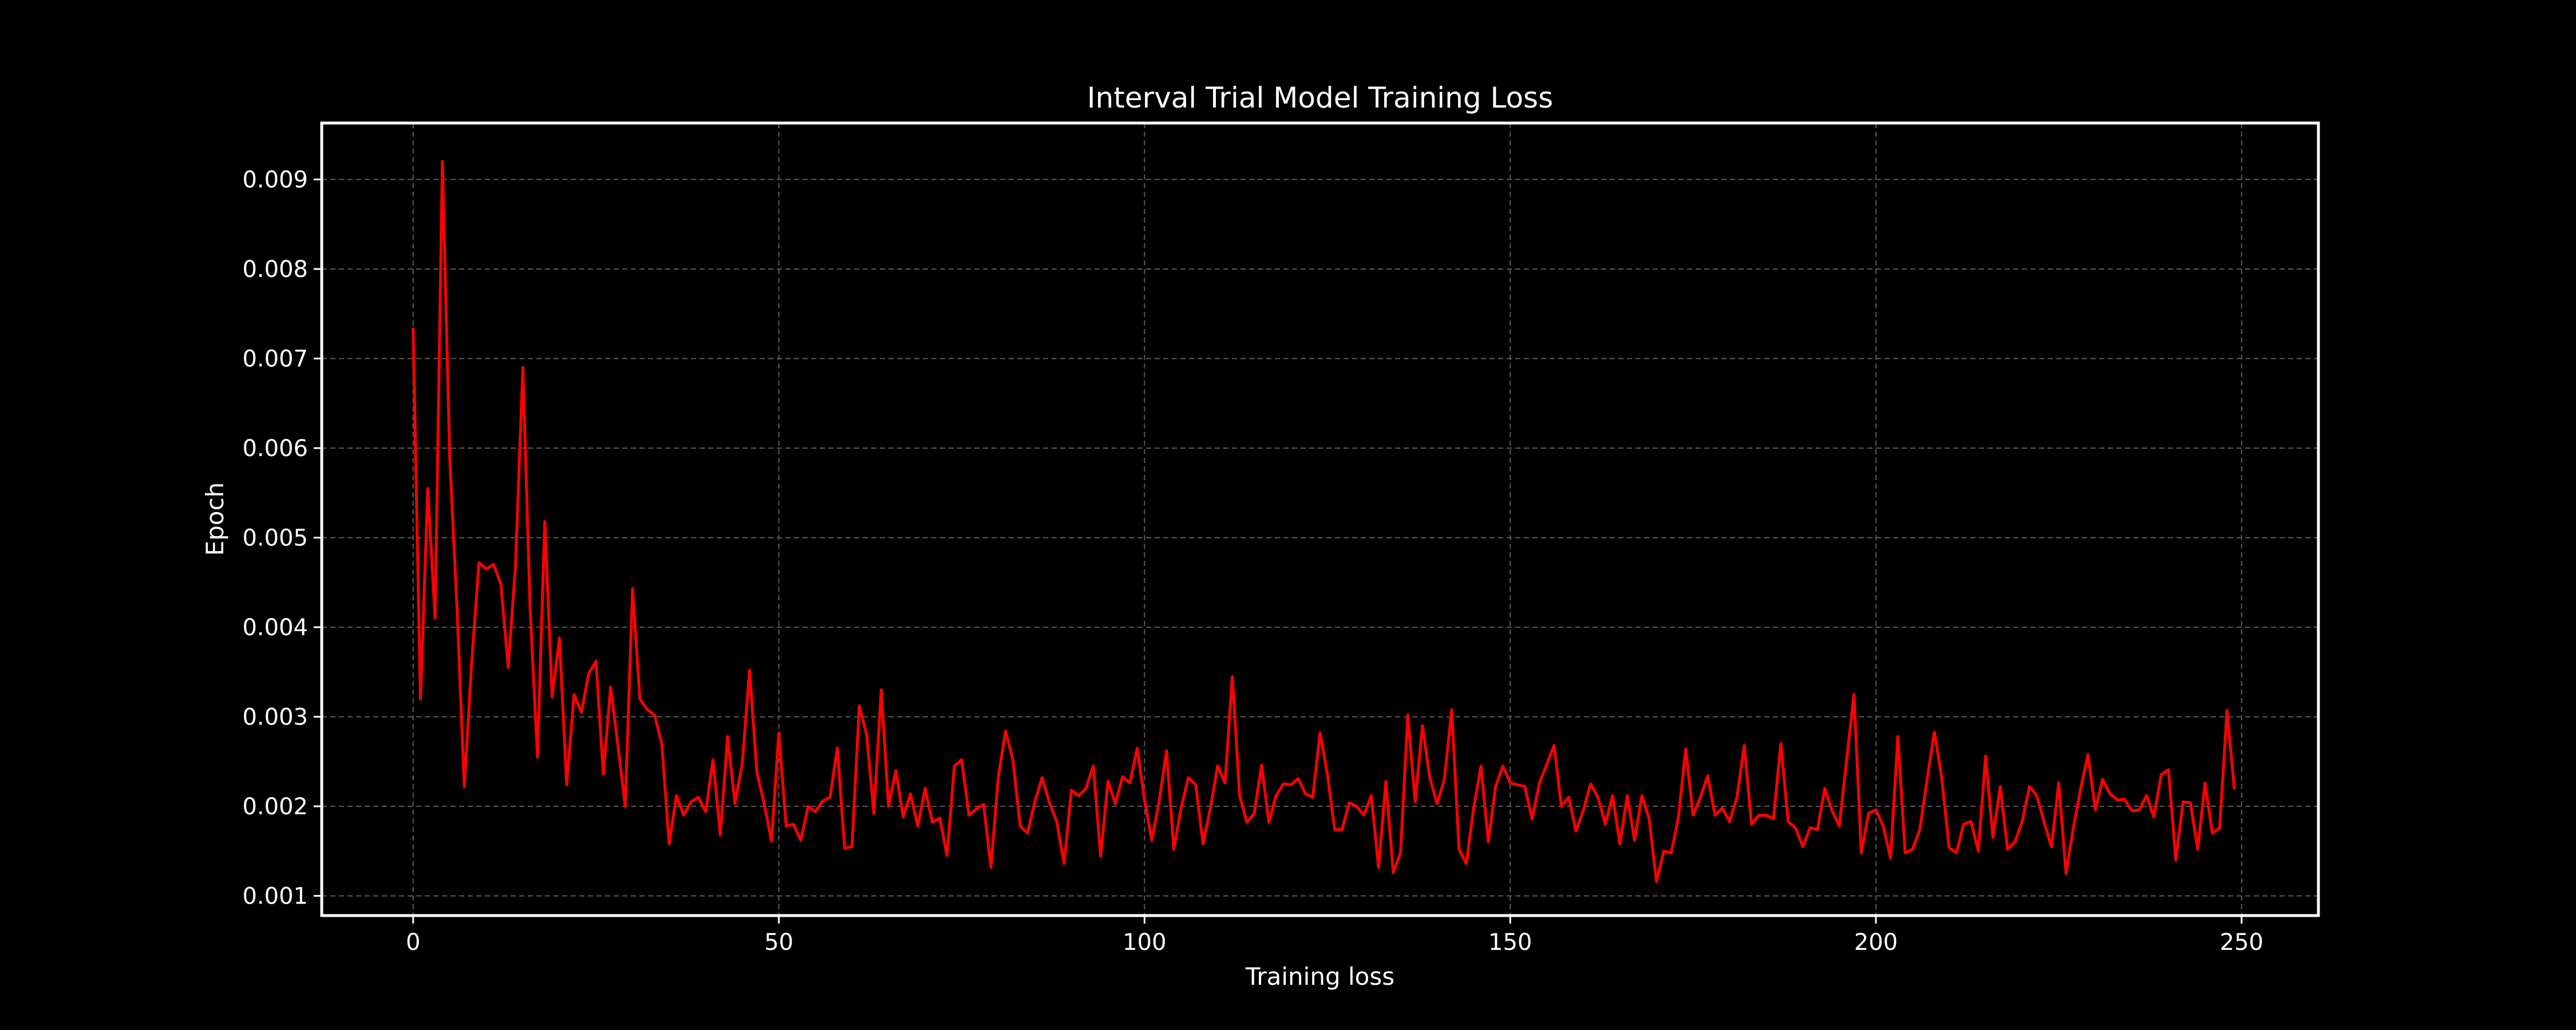 This screenshot has height=1030, width=2576. What do you see at coordinates (1144, 942) in the screenshot?
I see `x-tick-label: 100` at bounding box center [1144, 942].